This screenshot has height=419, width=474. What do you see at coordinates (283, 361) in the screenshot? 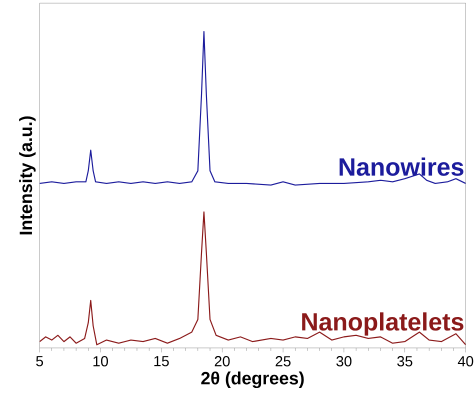
I see `x-tick-label: 25` at bounding box center [283, 361].